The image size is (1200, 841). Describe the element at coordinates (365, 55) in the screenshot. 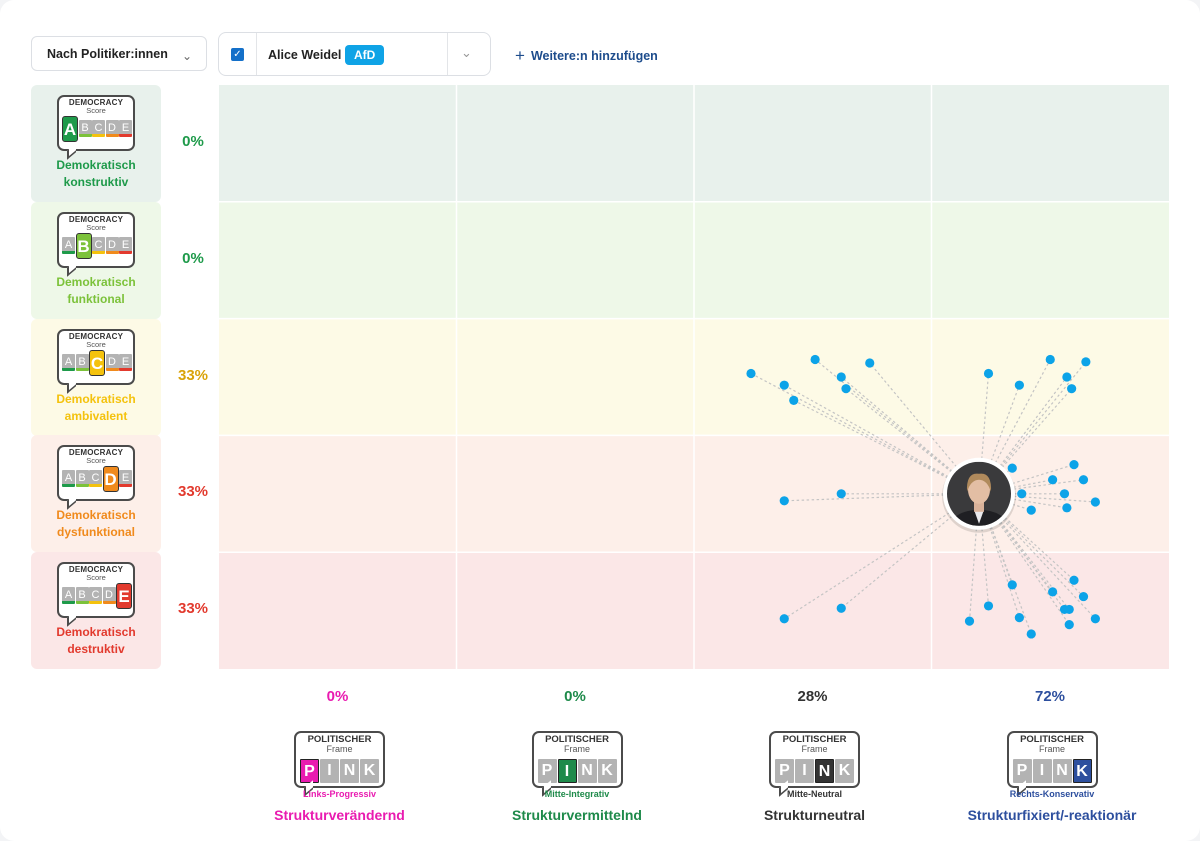

I see `party-badge: AfD` at that location.